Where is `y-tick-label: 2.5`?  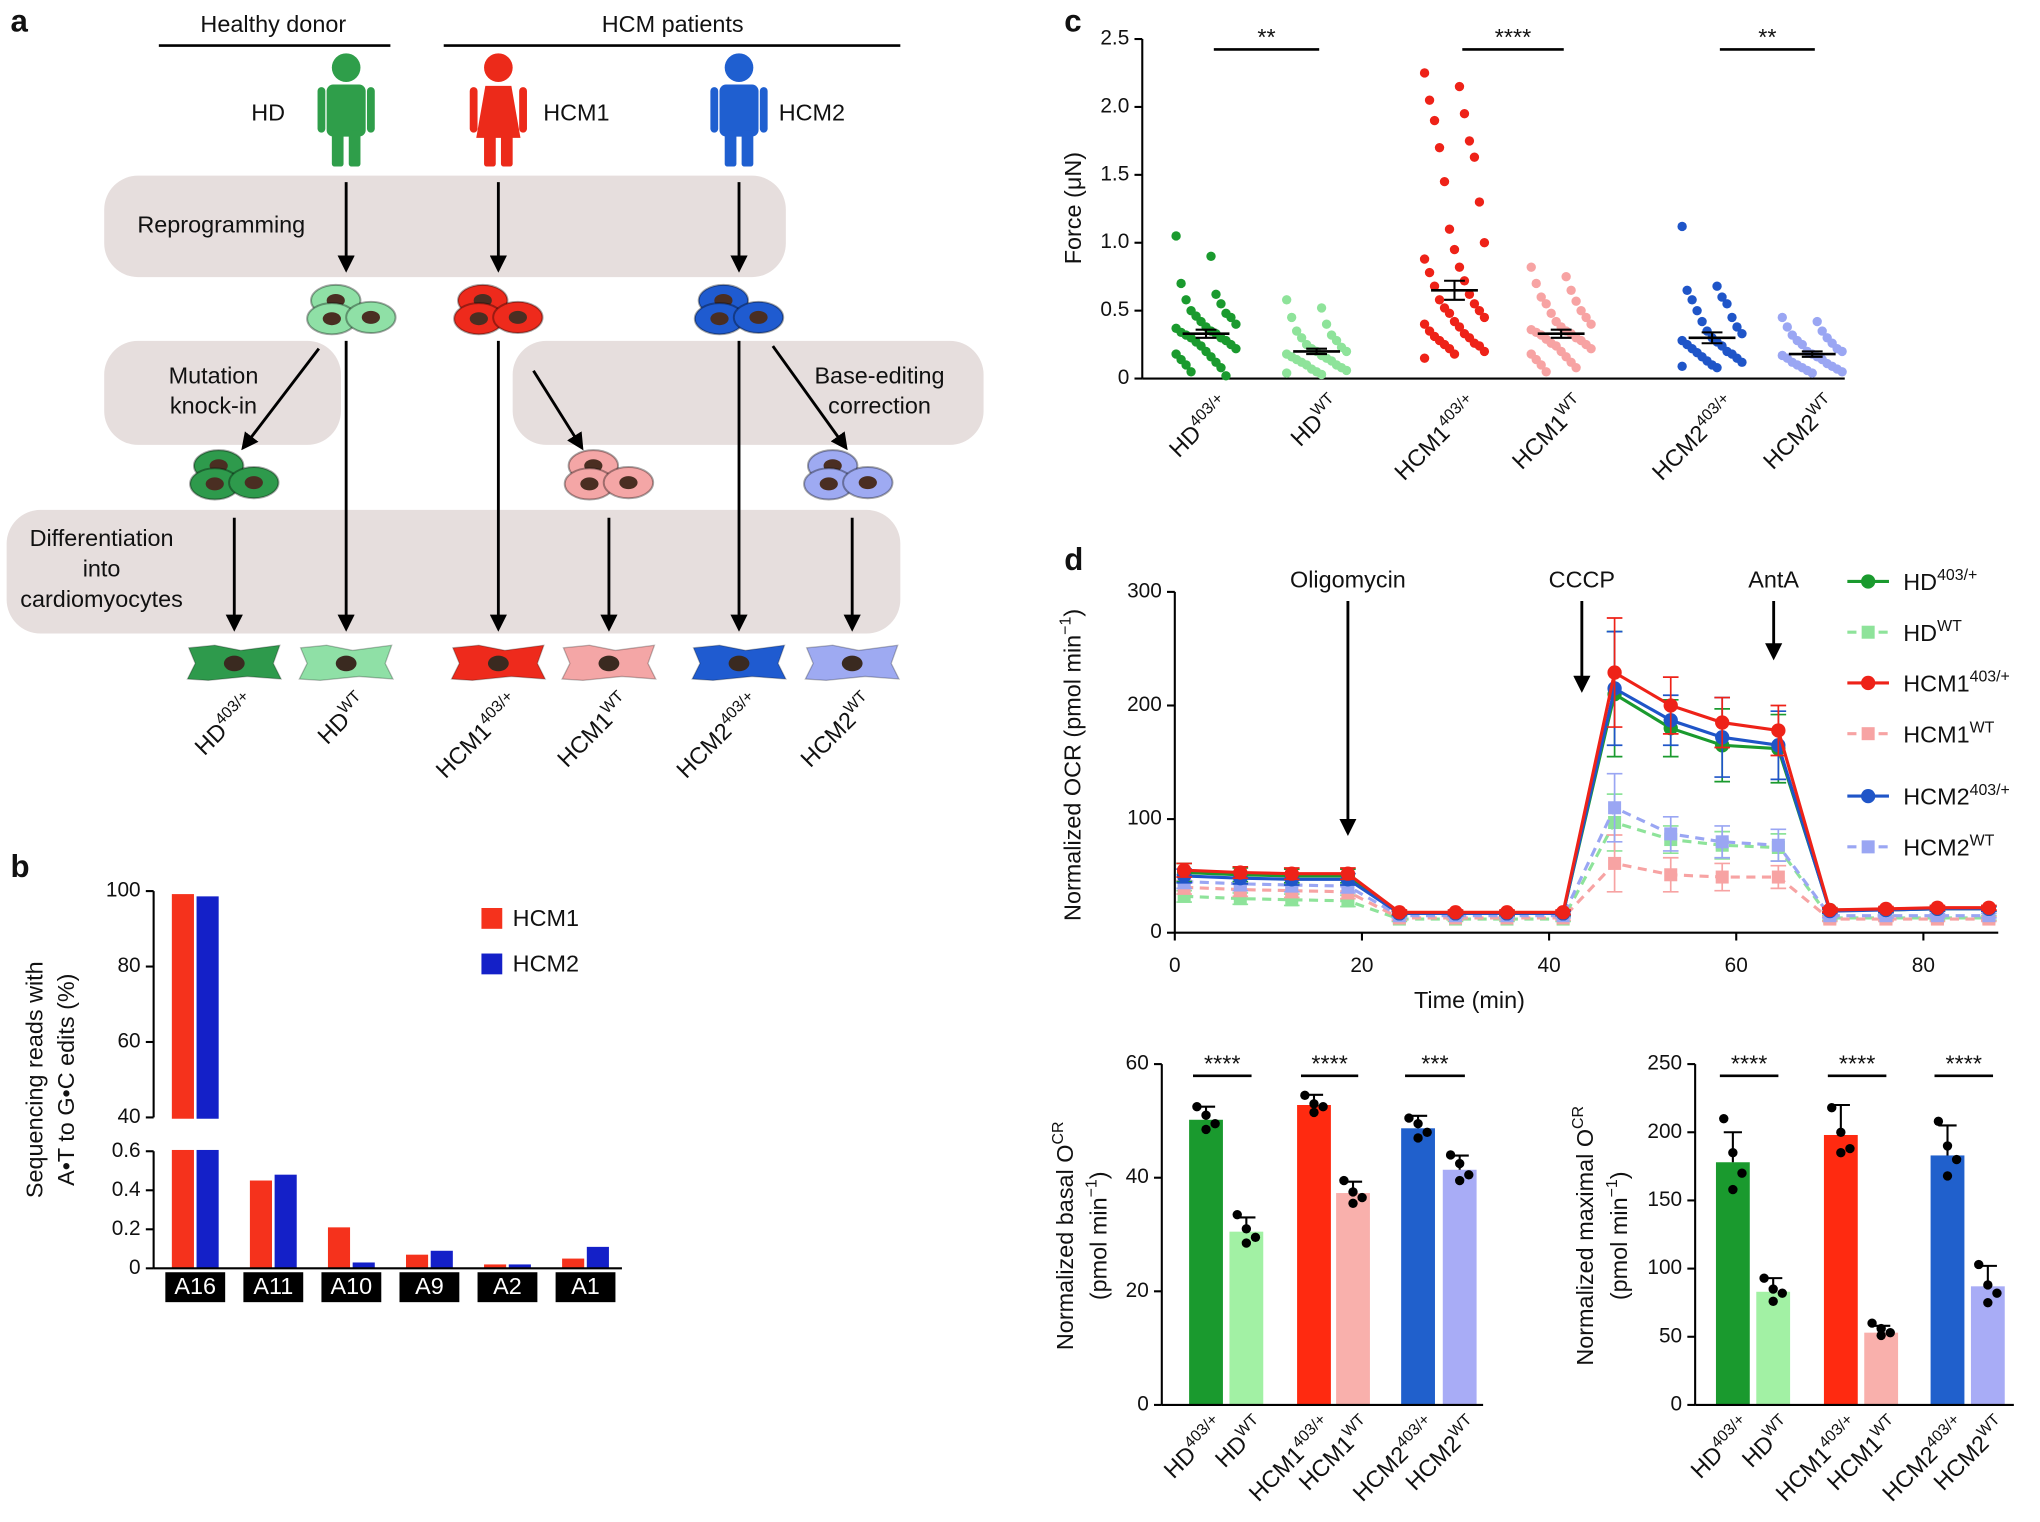
y-tick-label: 2.5 is located at coordinates (1114, 38).